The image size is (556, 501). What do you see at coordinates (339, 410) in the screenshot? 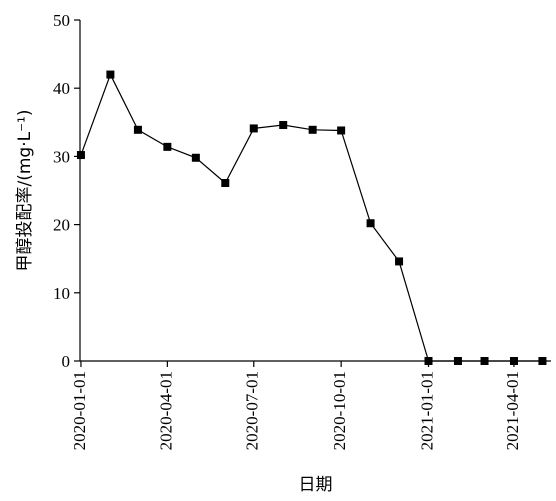
I see `x-tick-label: 2020-10-01` at bounding box center [339, 410].